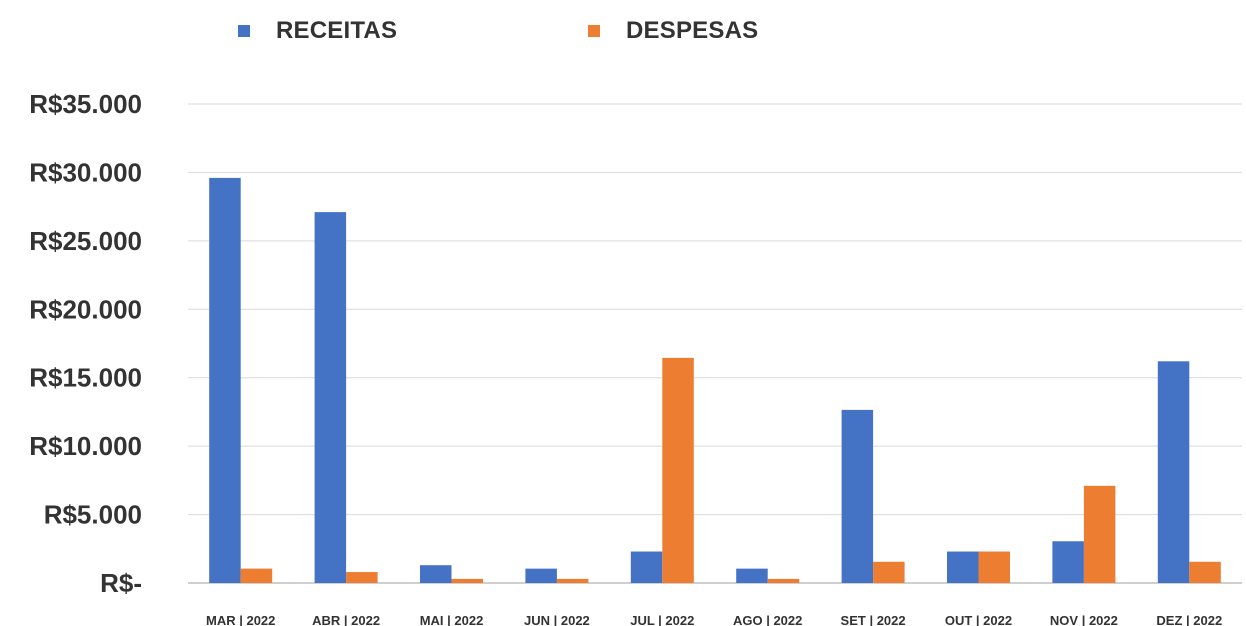  Describe the element at coordinates (85, 378) in the screenshot. I see `y-tick-label: R$15.000` at that location.